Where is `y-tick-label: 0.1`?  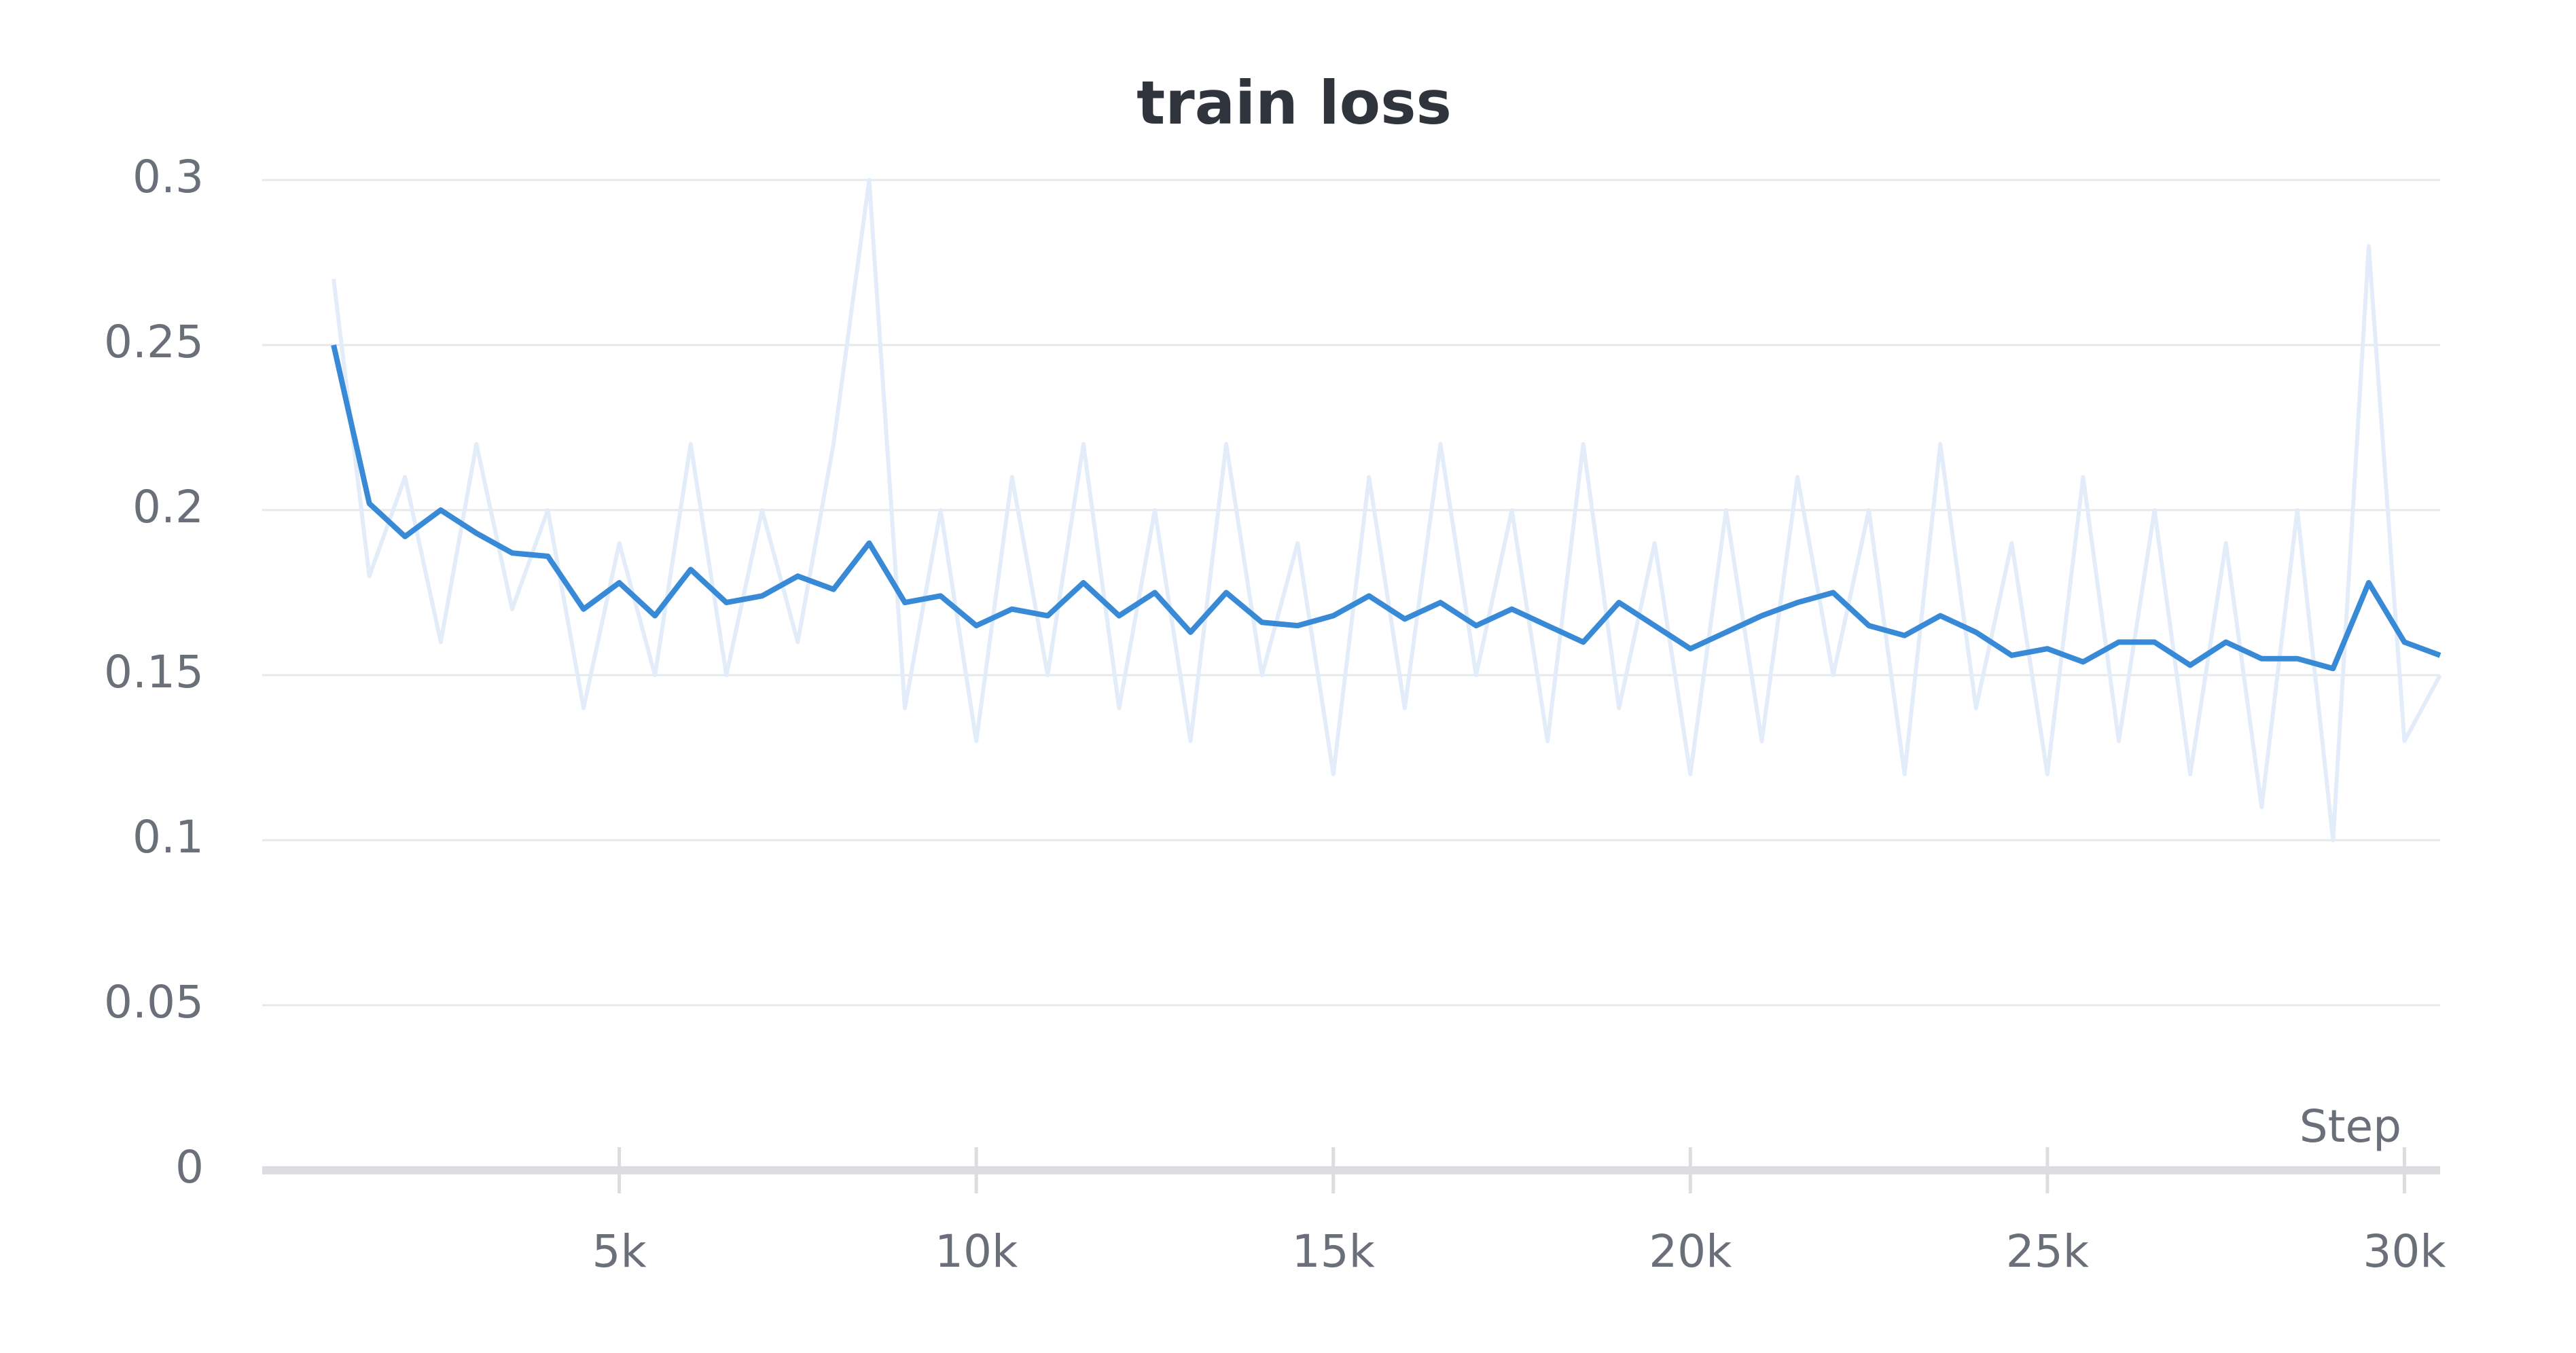 y-tick-label: 0.1 is located at coordinates (168, 837).